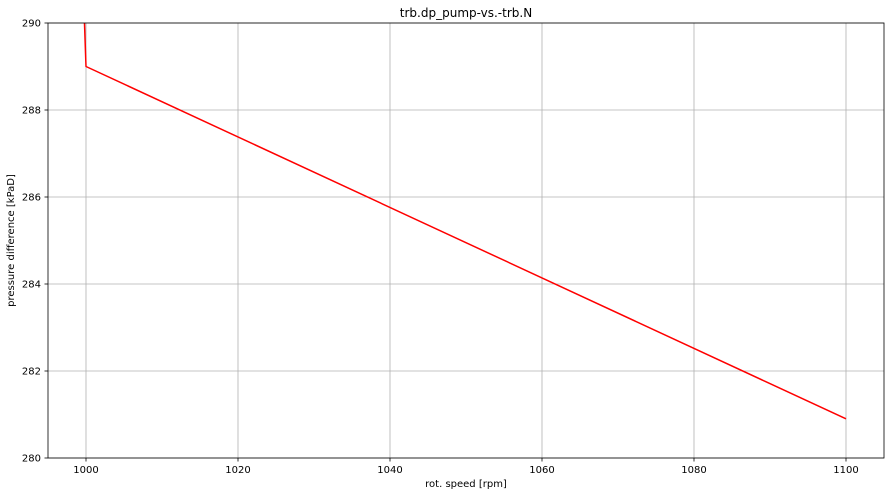 This screenshot has height=500, width=891. Describe the element at coordinates (31, 198) in the screenshot. I see `y-tick-label: 286` at that location.